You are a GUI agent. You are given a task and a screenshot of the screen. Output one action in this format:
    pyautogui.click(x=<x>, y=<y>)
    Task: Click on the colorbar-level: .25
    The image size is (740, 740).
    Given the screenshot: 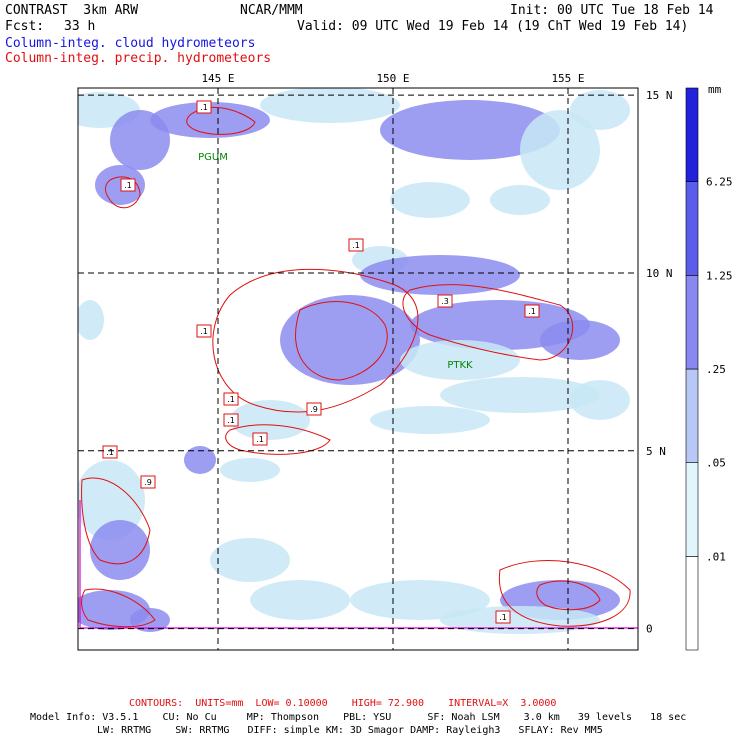 What is the action you would take?
    pyautogui.click(x=716, y=369)
    